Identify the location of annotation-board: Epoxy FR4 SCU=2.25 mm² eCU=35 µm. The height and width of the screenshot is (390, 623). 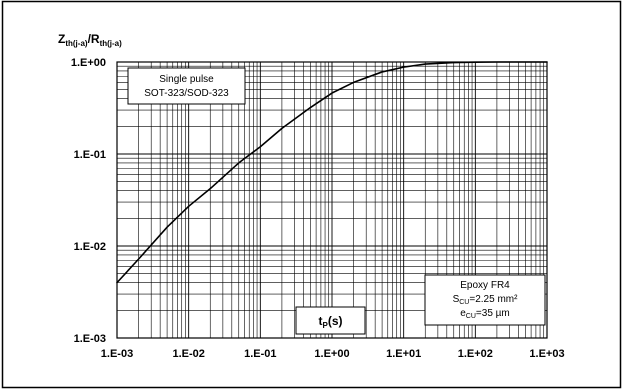
(485, 300).